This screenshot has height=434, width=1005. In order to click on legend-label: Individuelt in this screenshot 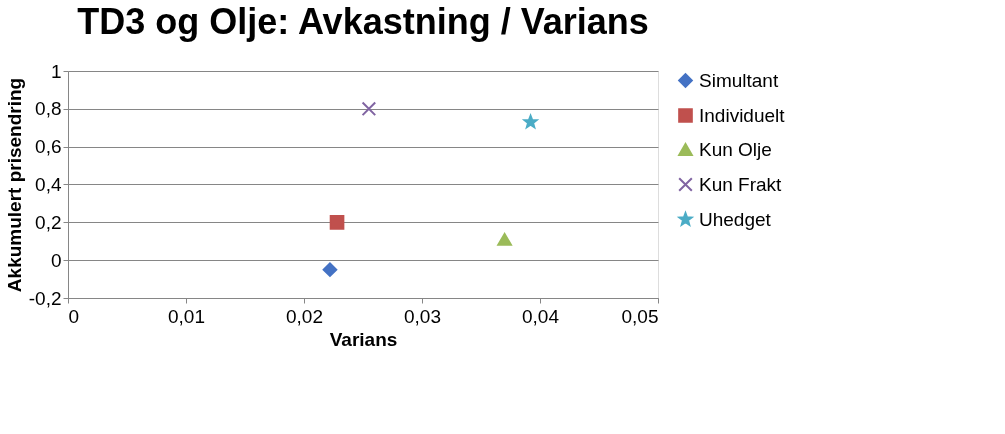, I will do `click(742, 115)`.